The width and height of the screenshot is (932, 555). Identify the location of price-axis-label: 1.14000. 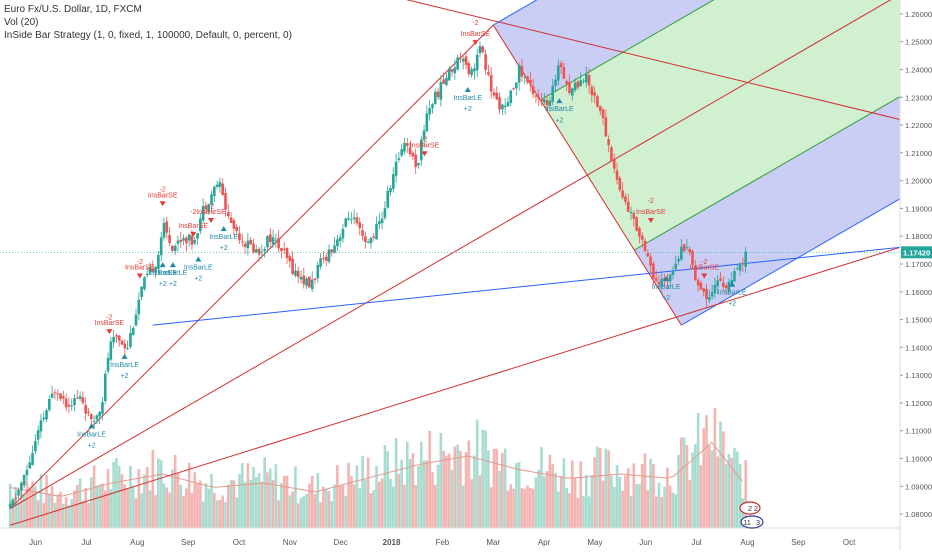
(918, 347).